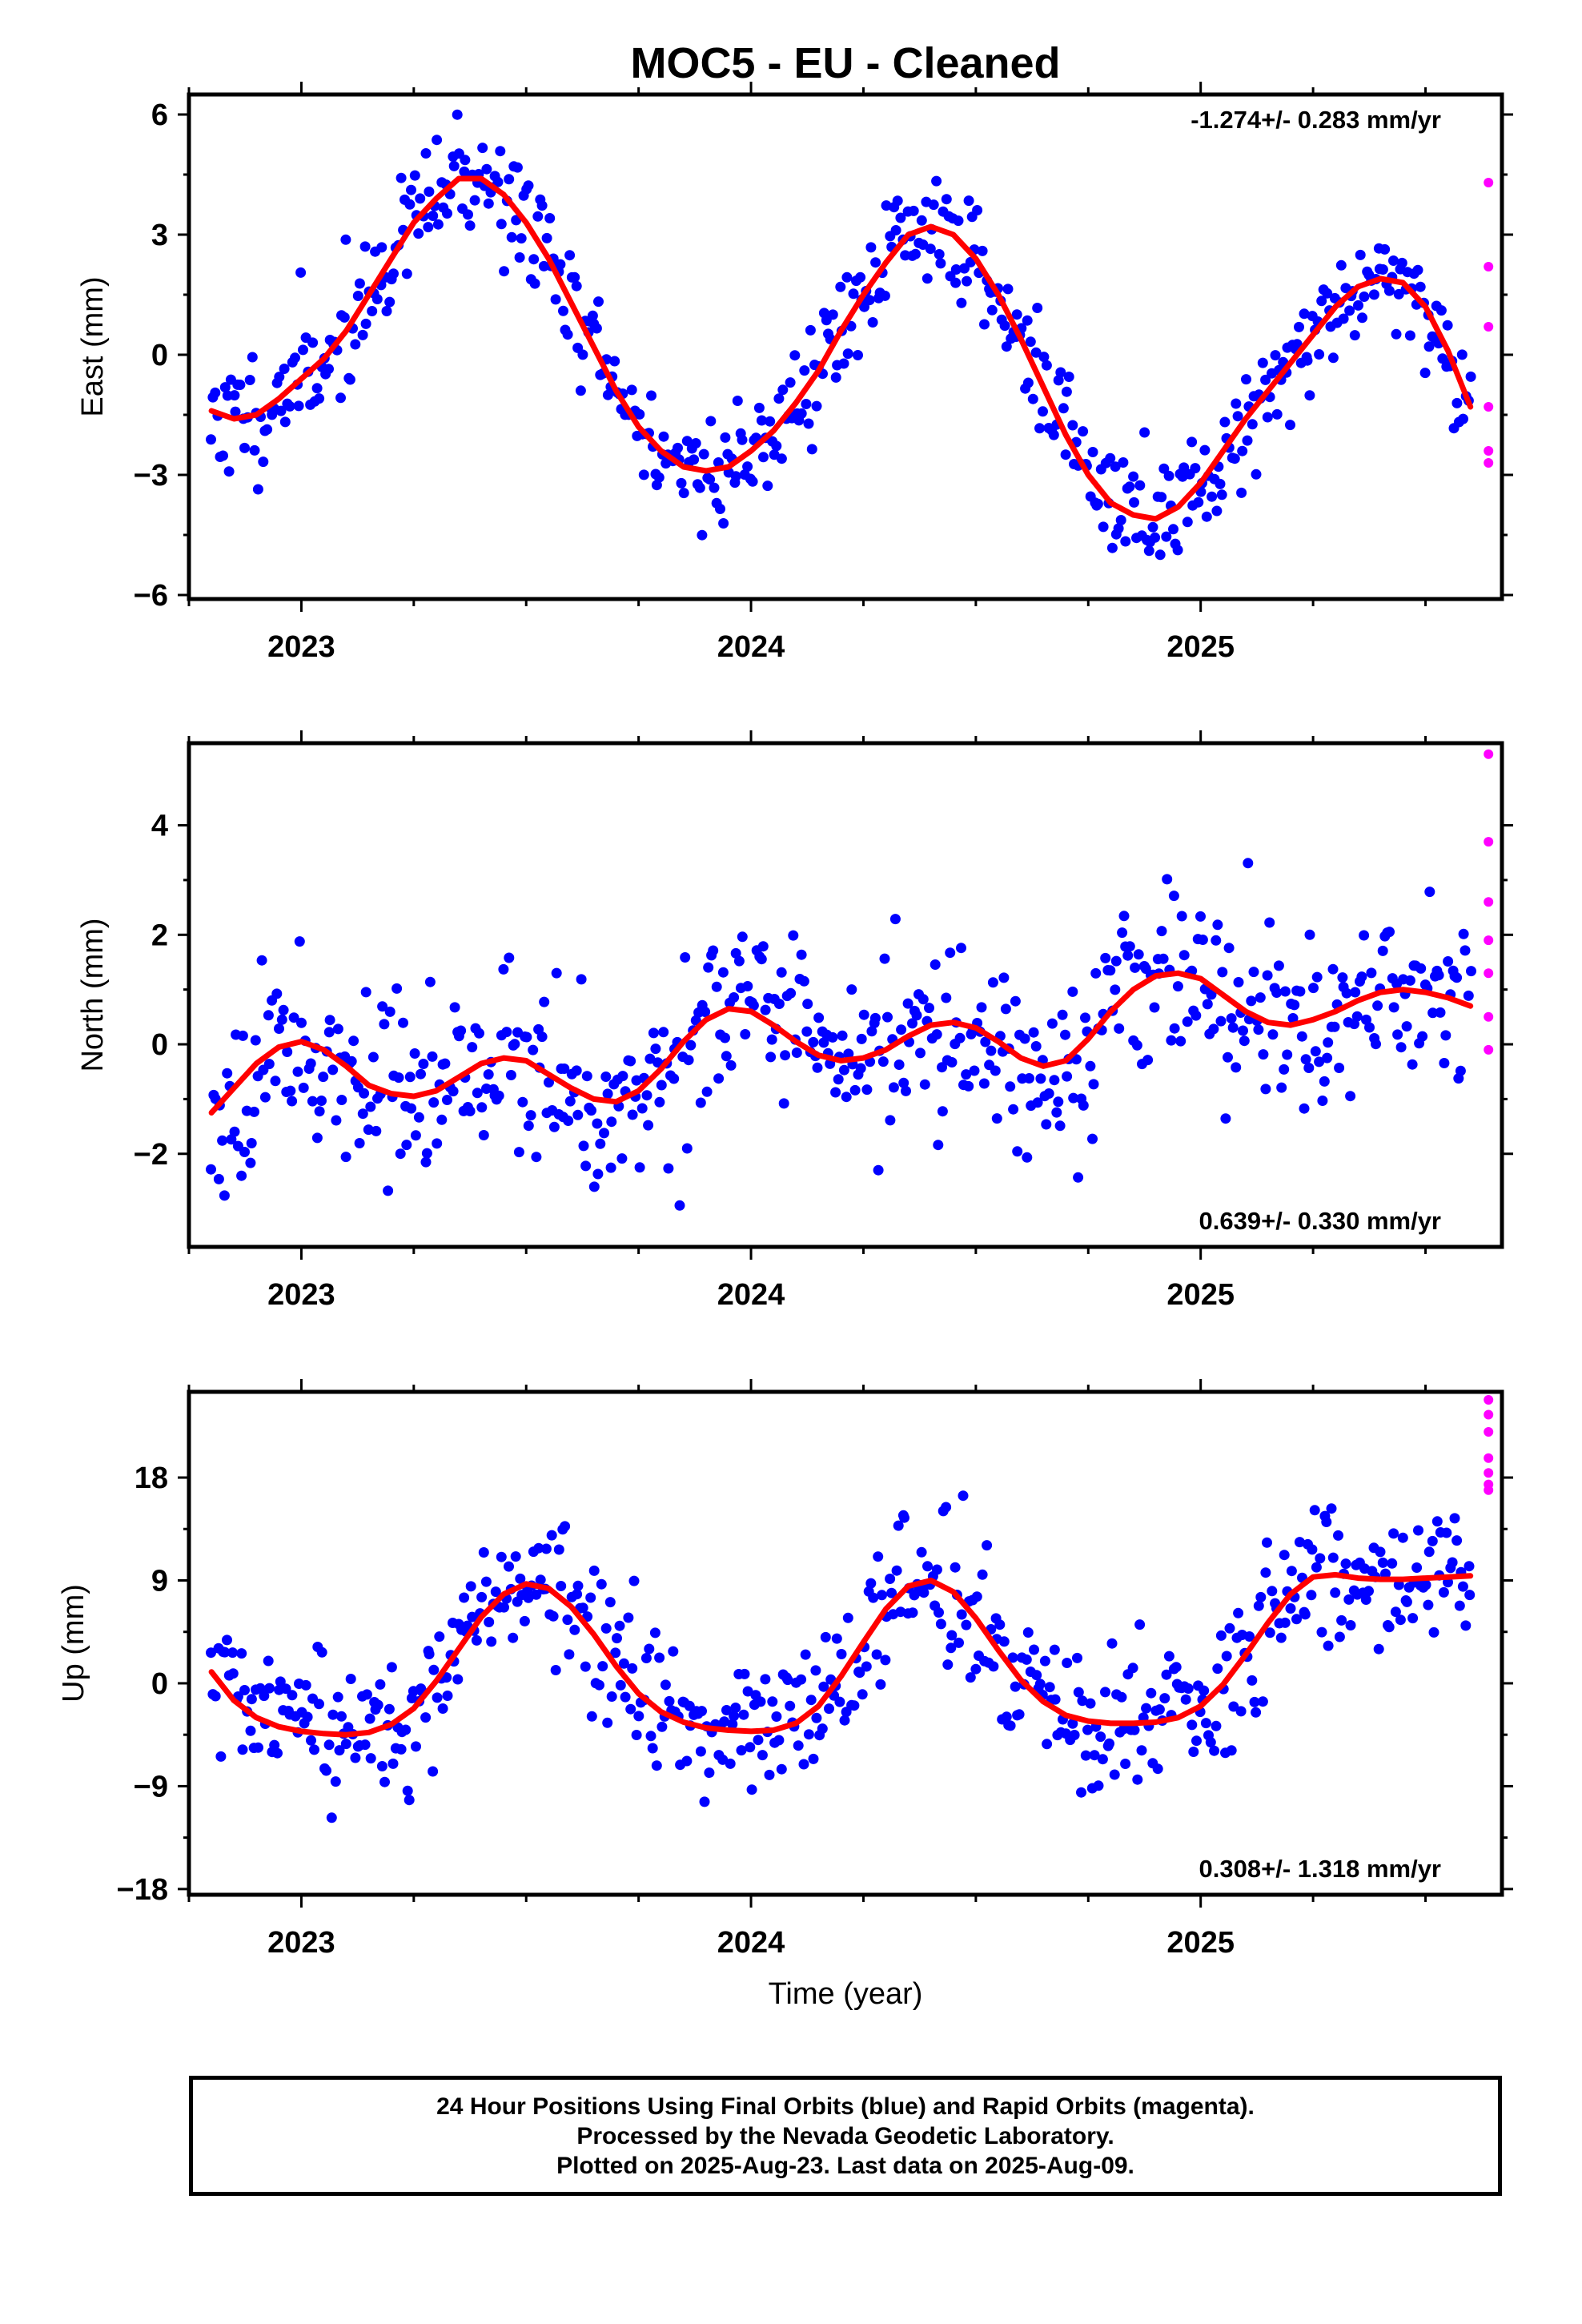  Describe the element at coordinates (301, 1295) in the screenshot. I see `north-xtick-label: 2023` at that location.